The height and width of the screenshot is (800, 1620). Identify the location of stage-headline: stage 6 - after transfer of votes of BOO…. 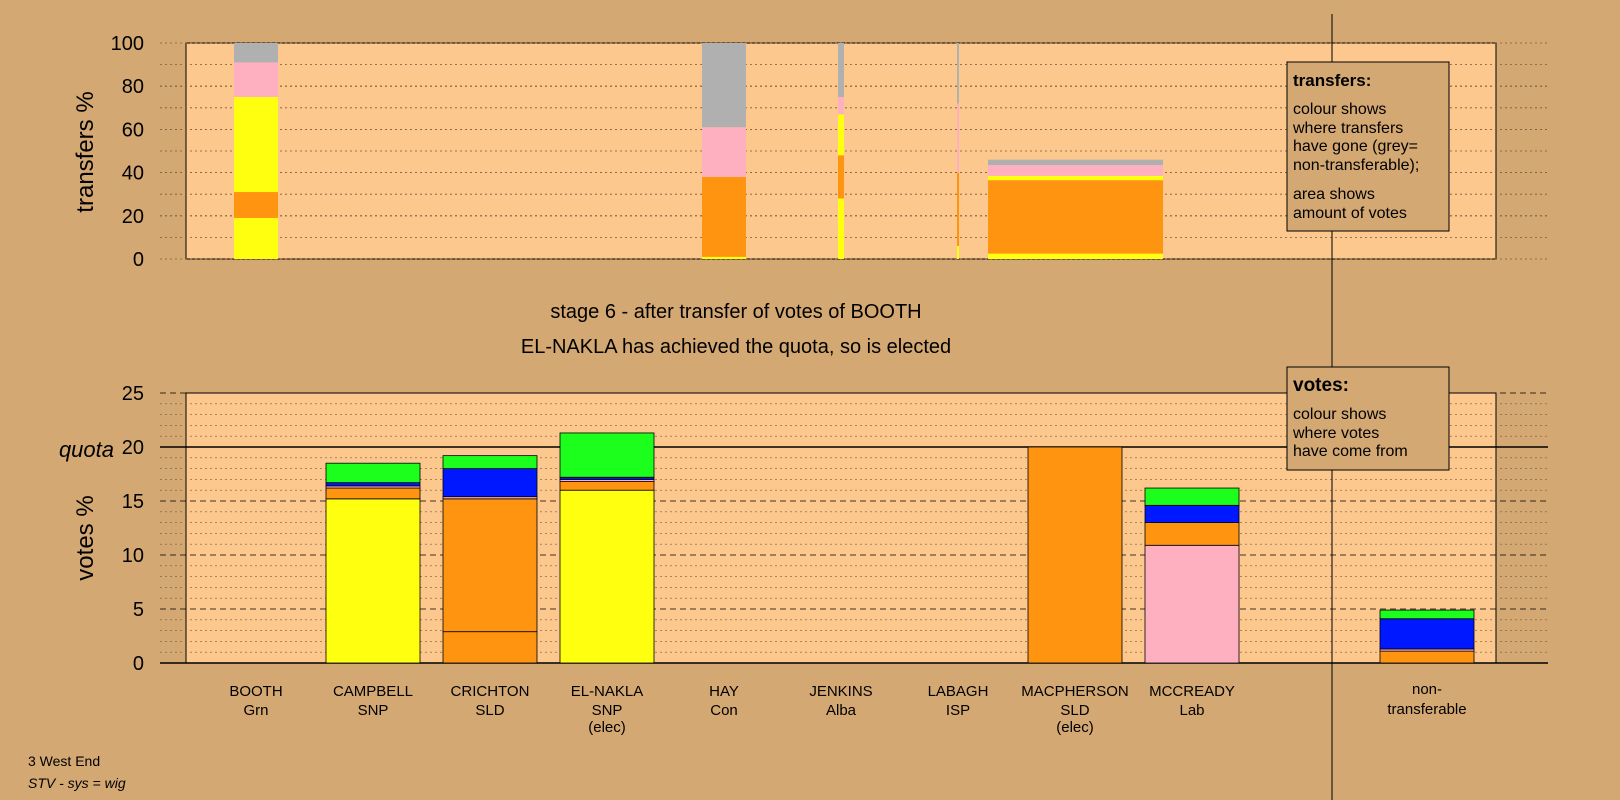
(735, 312).